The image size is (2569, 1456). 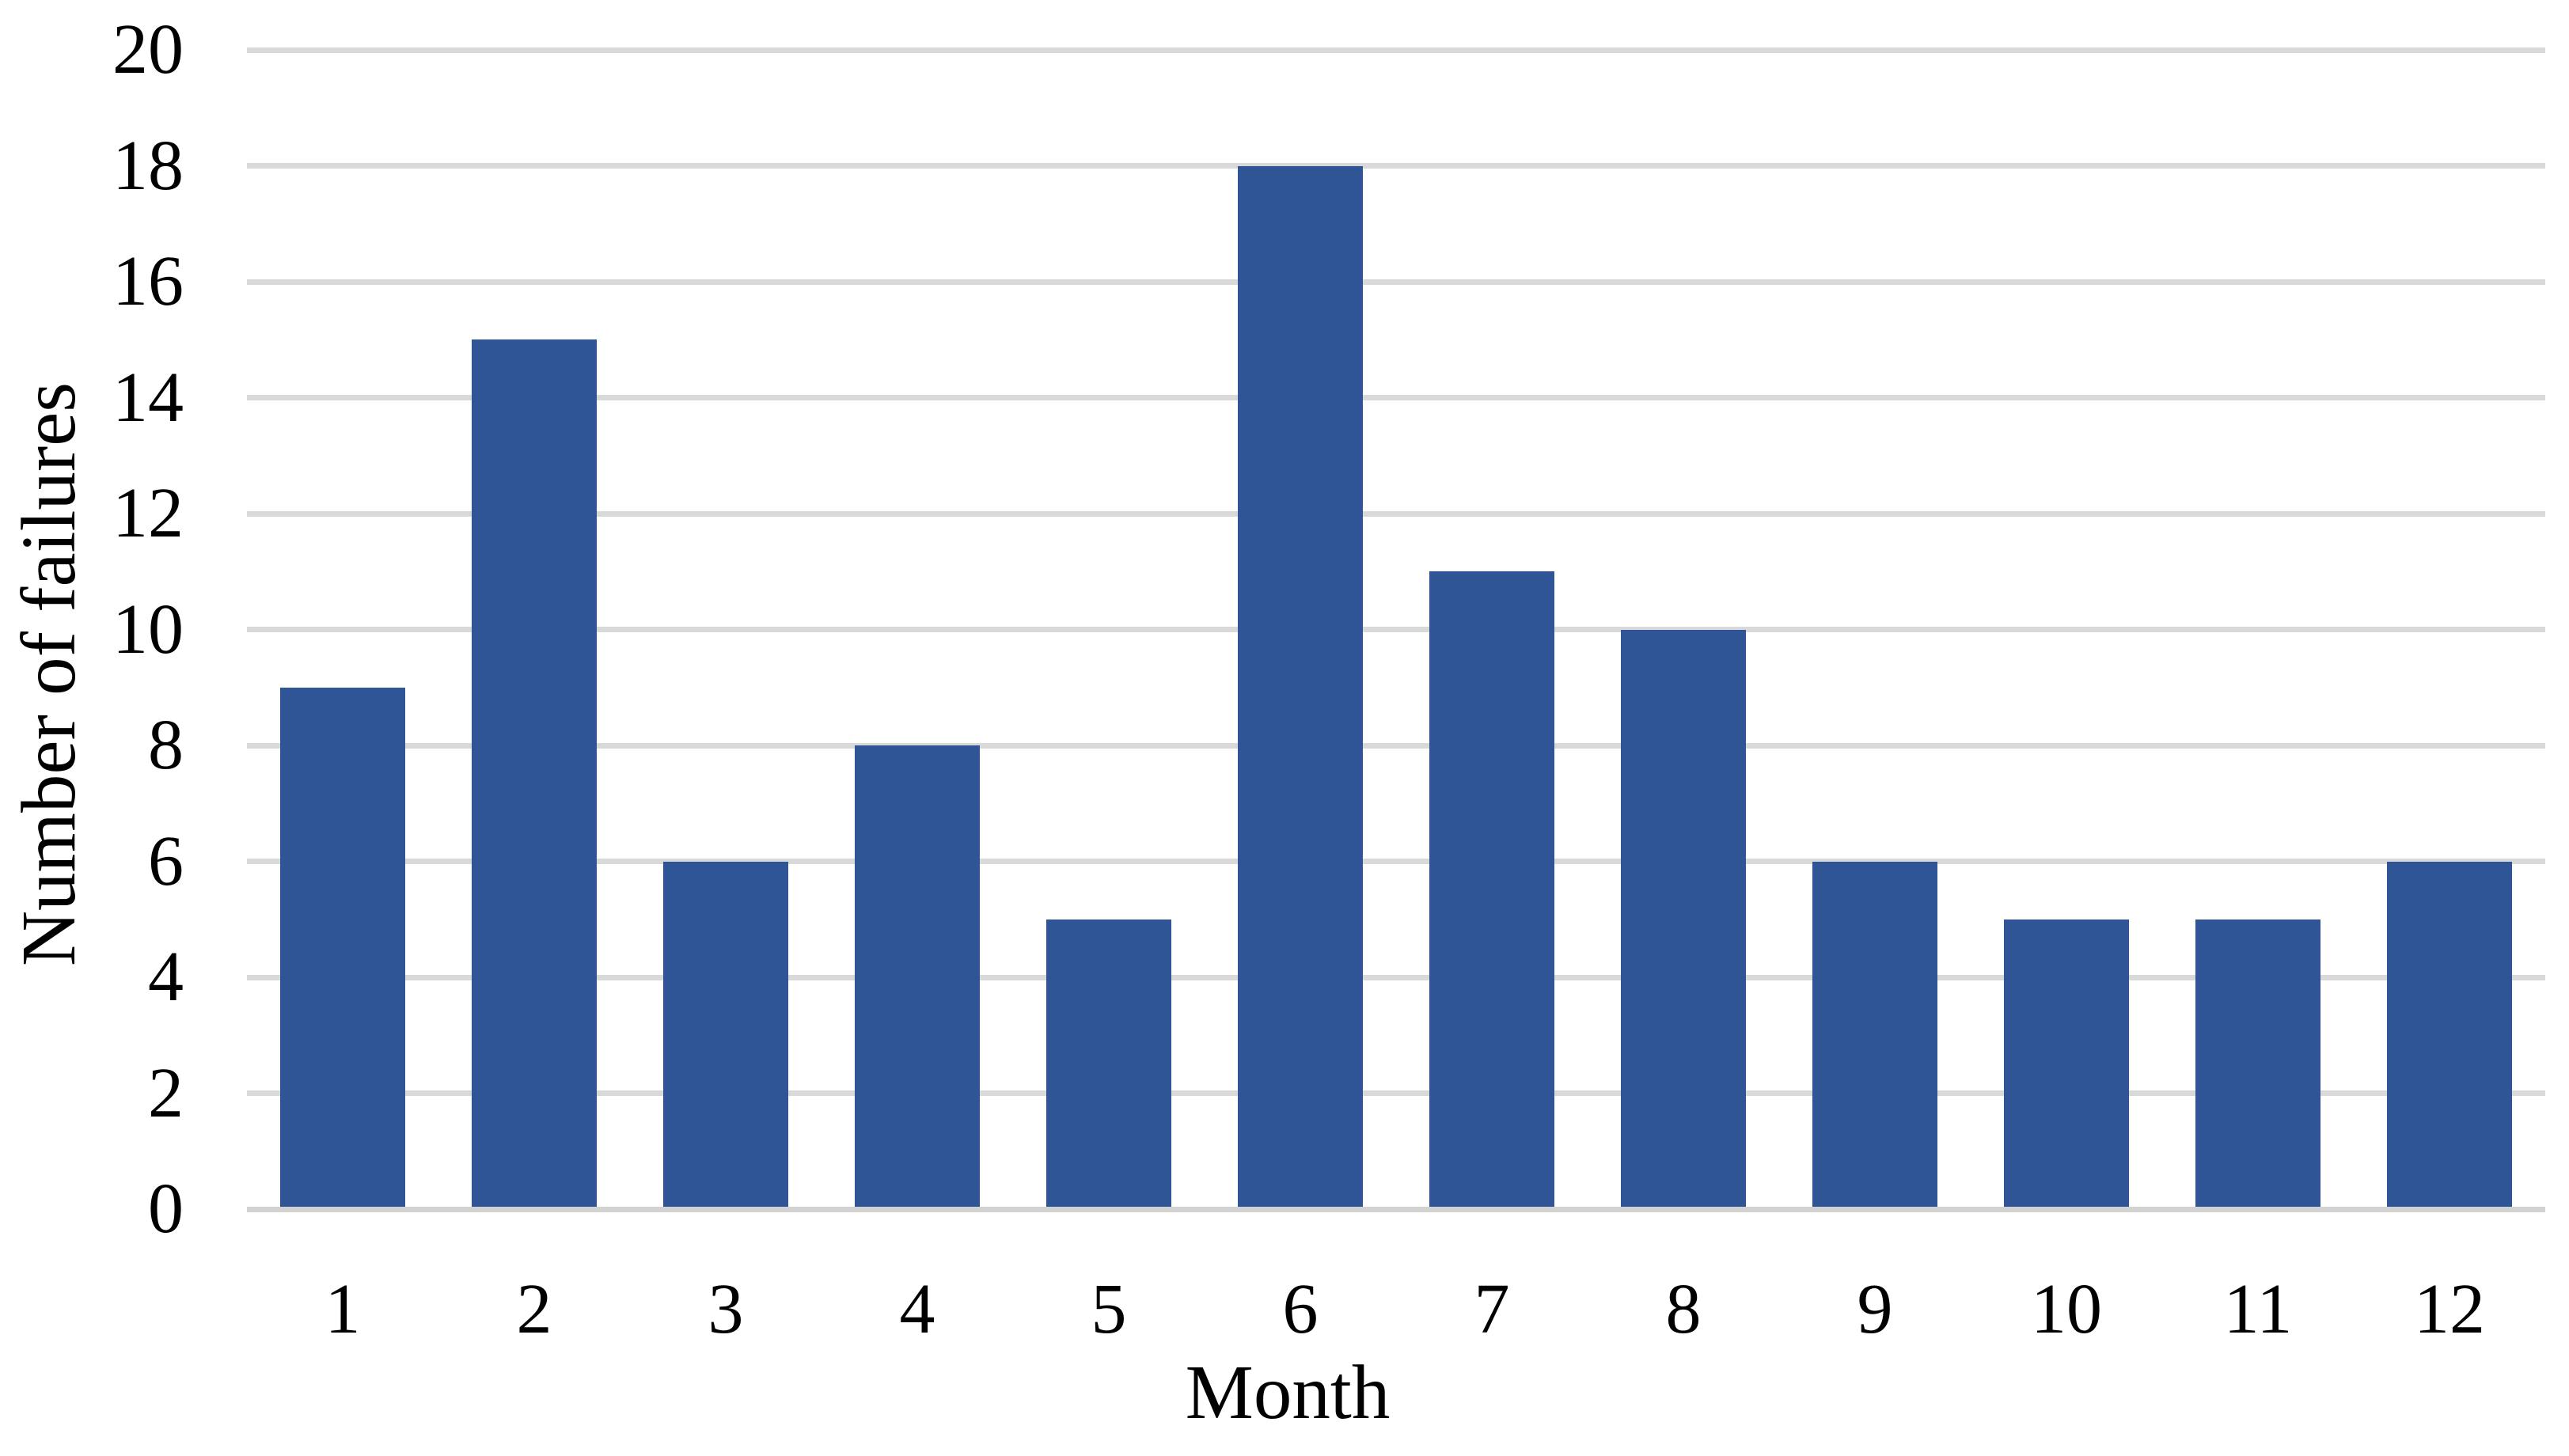 I want to click on x-axis-title: Month, so click(x=1288, y=1392).